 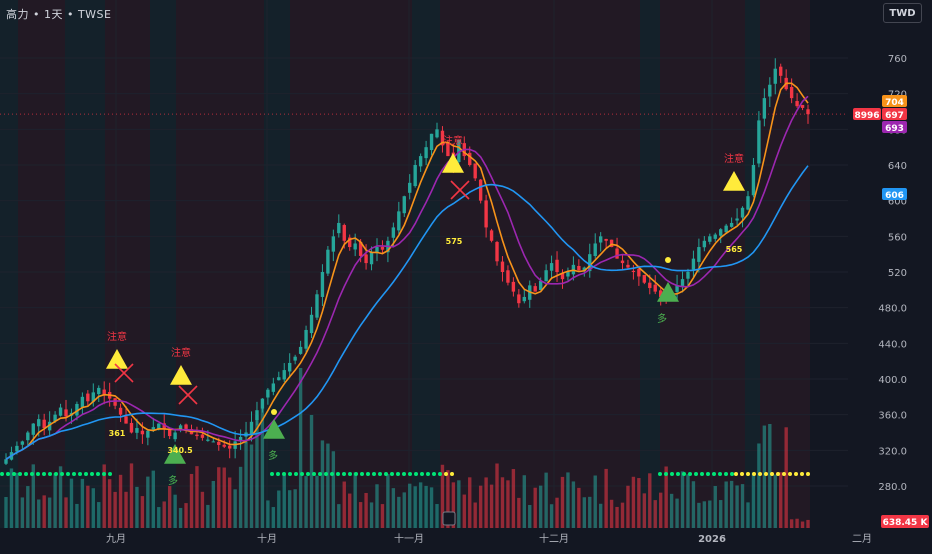 What do you see at coordinates (409, 538) in the screenshot?
I see `x-tick-label: 十一月` at bounding box center [409, 538].